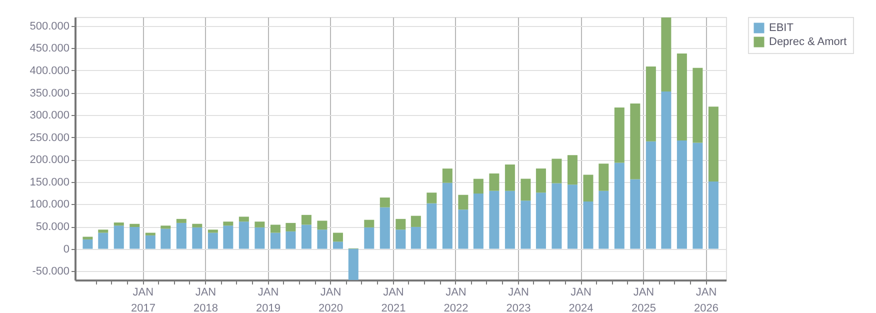 Image resolution: width=876 pixels, height=313 pixels. What do you see at coordinates (50, 204) in the screenshot?
I see `y-tick-label: 100.000` at bounding box center [50, 204].